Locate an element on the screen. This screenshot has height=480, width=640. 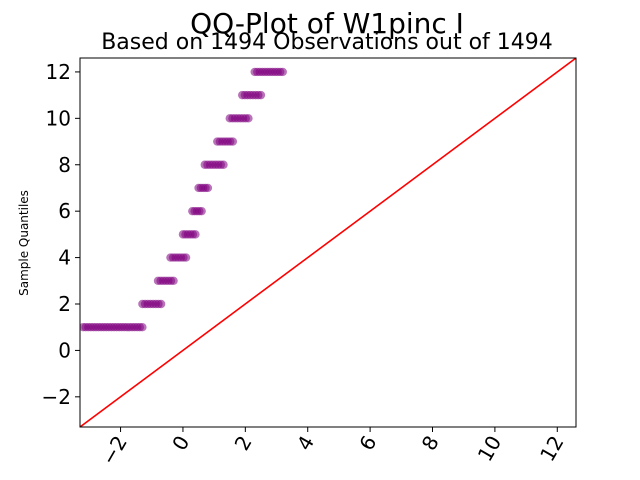
y-tick-label: 8 is located at coordinates (64, 165).